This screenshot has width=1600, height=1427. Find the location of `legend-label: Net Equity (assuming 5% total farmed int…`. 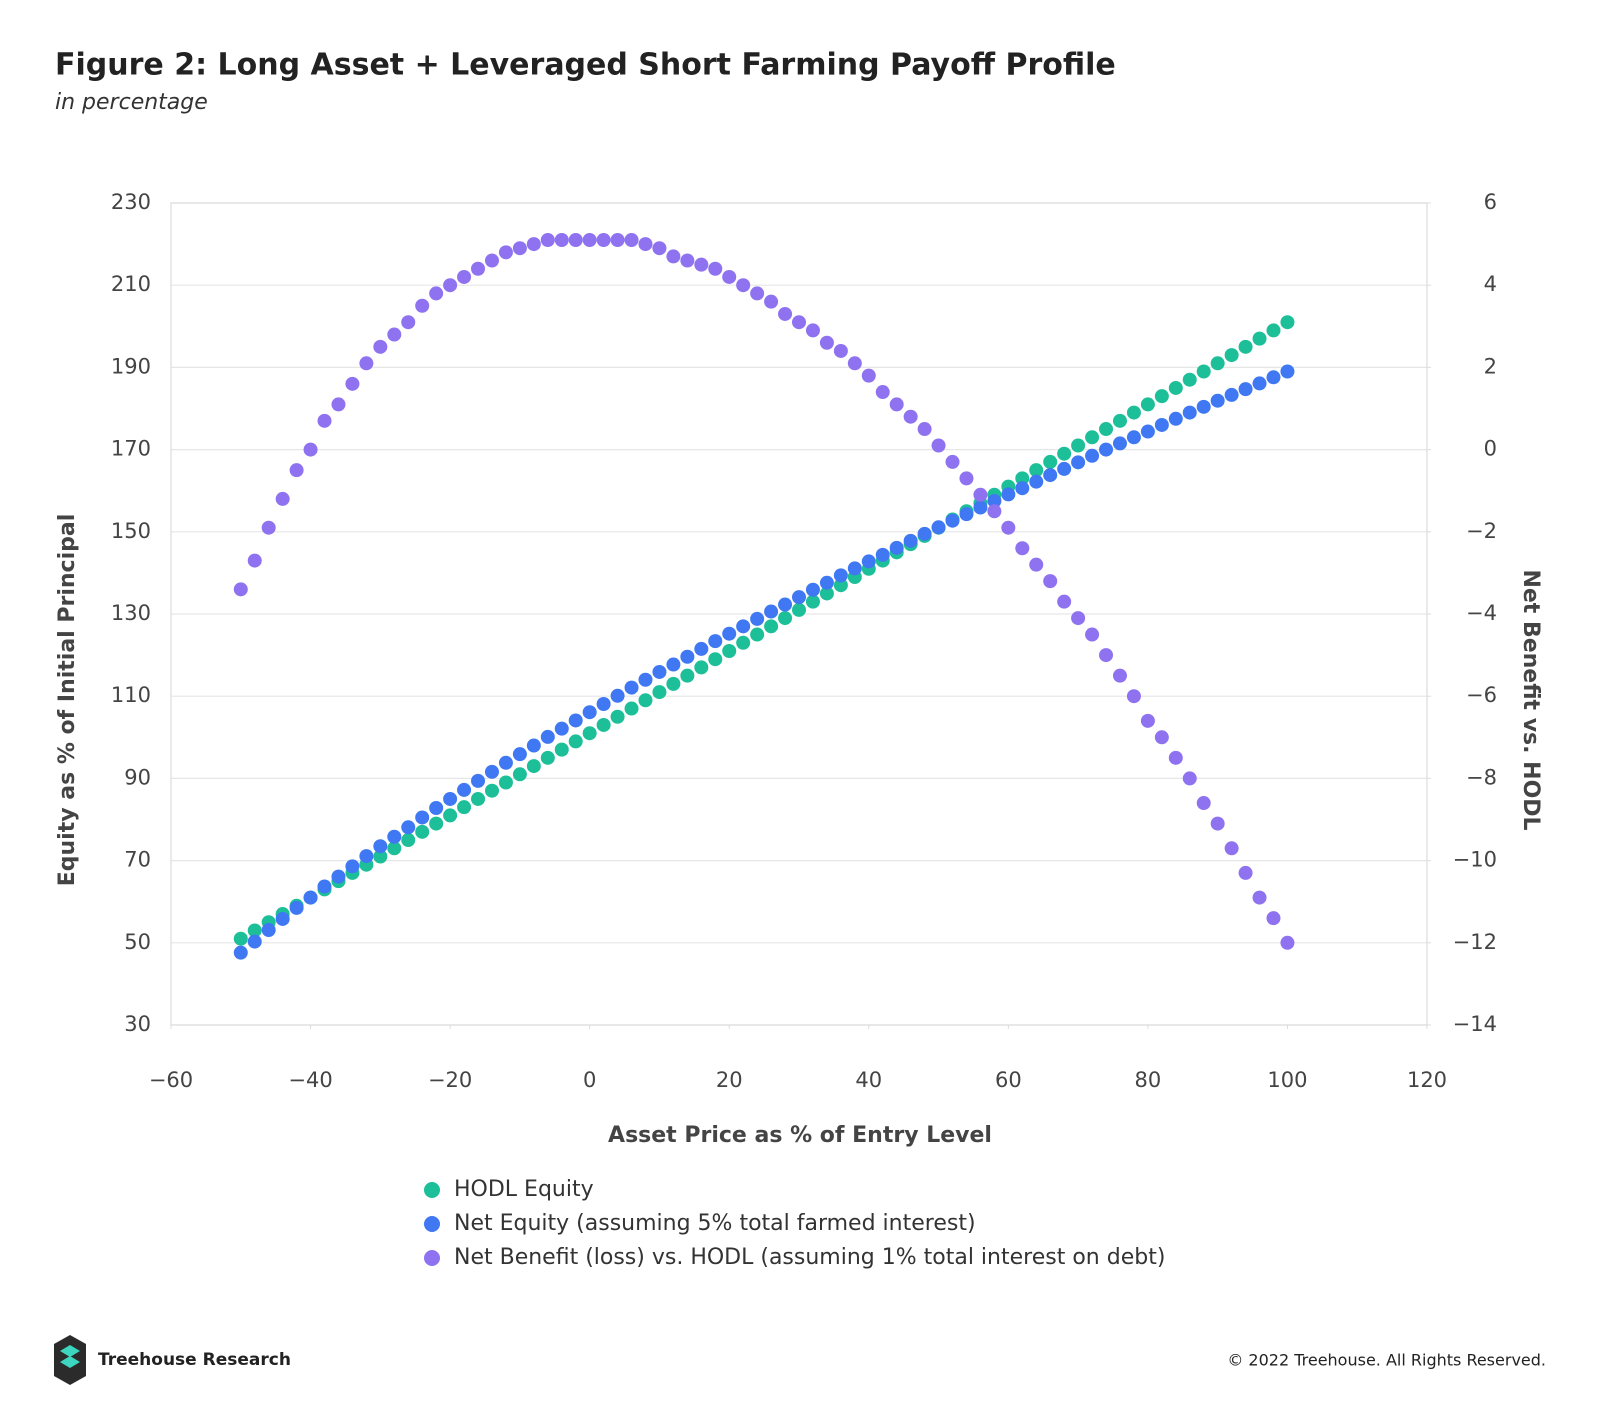

legend-label: Net Equity (assuming 5% total farmed int… is located at coordinates (715, 1223).